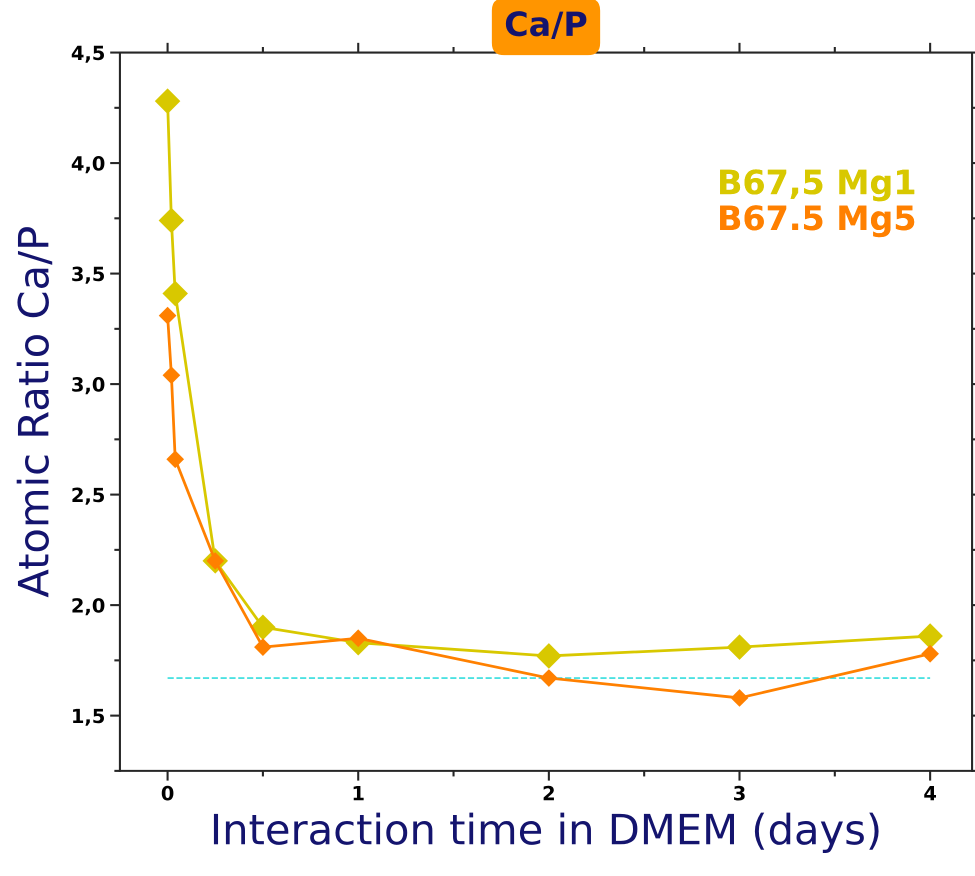 The height and width of the screenshot is (876, 975). I want to click on text: B67,5 Mg1, so click(817, 185).